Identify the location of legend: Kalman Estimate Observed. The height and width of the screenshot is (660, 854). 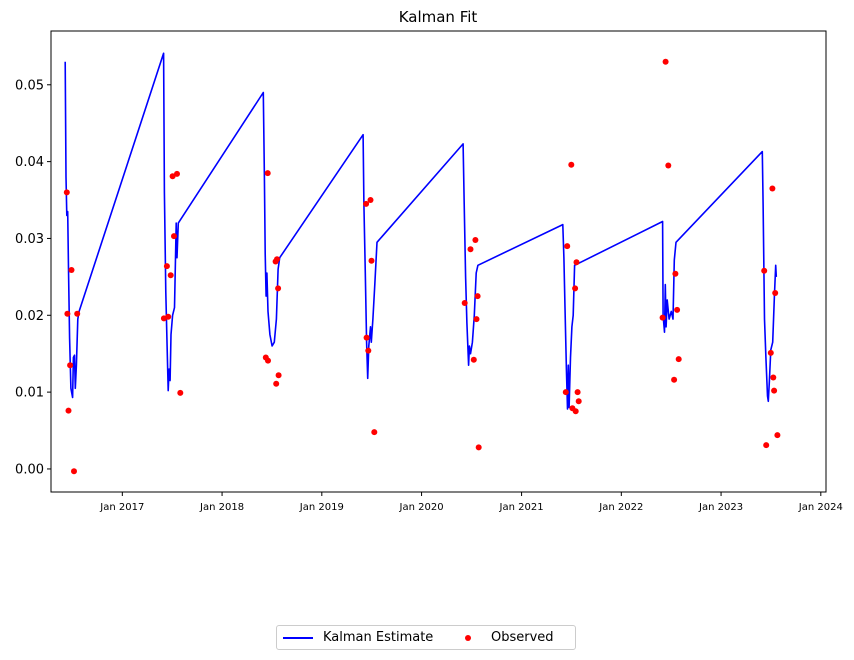
(426, 637).